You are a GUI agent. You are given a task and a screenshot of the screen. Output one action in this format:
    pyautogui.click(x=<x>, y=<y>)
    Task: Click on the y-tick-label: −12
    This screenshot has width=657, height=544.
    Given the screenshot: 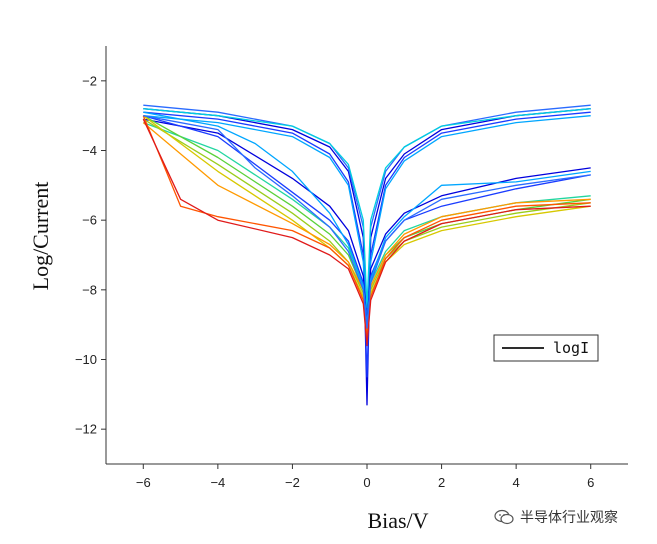 What is the action you would take?
    pyautogui.click(x=86, y=429)
    